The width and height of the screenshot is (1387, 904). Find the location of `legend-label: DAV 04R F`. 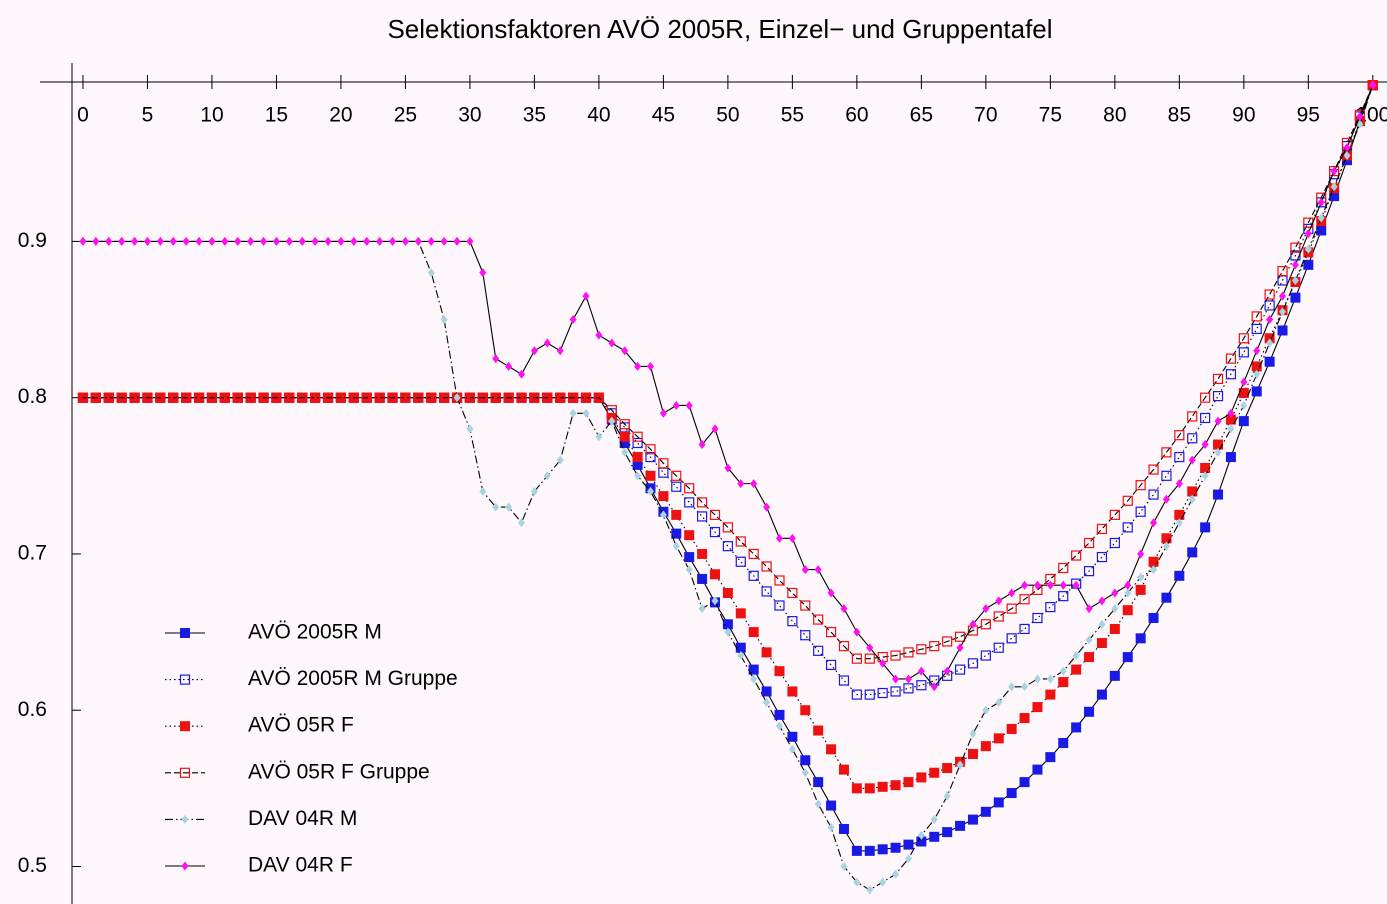

legend-label: DAV 04R F is located at coordinates (300, 865).